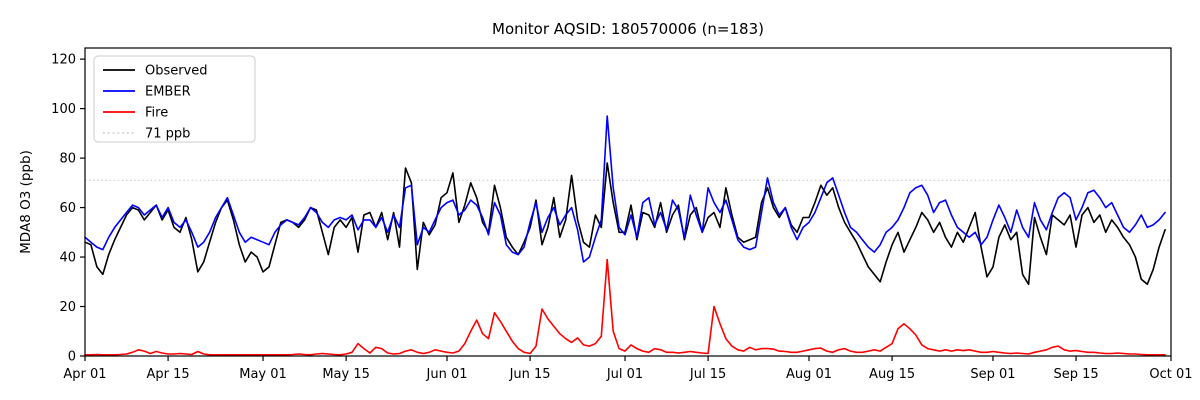  Describe the element at coordinates (892, 374) in the screenshot. I see `x-tick-label: Aug 15` at that location.